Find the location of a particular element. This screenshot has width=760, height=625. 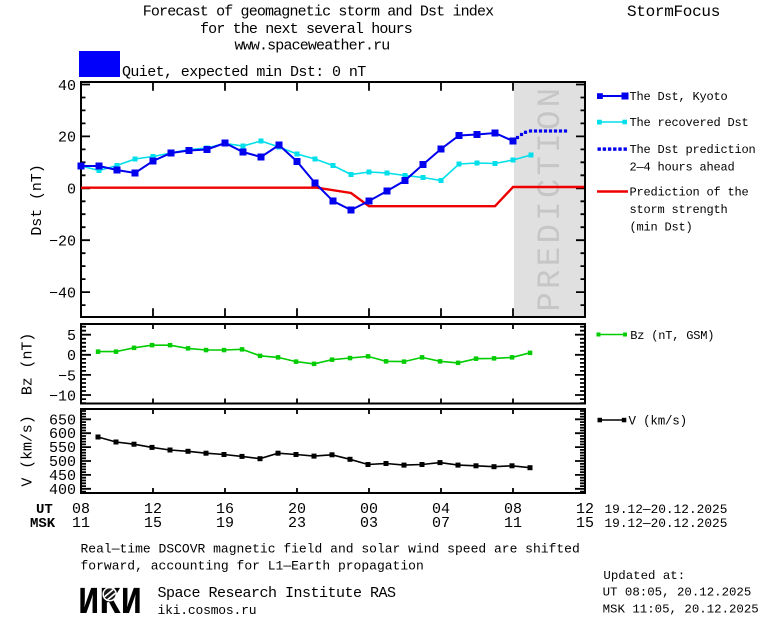

svg-text: −5 is located at coordinates (67, 376).